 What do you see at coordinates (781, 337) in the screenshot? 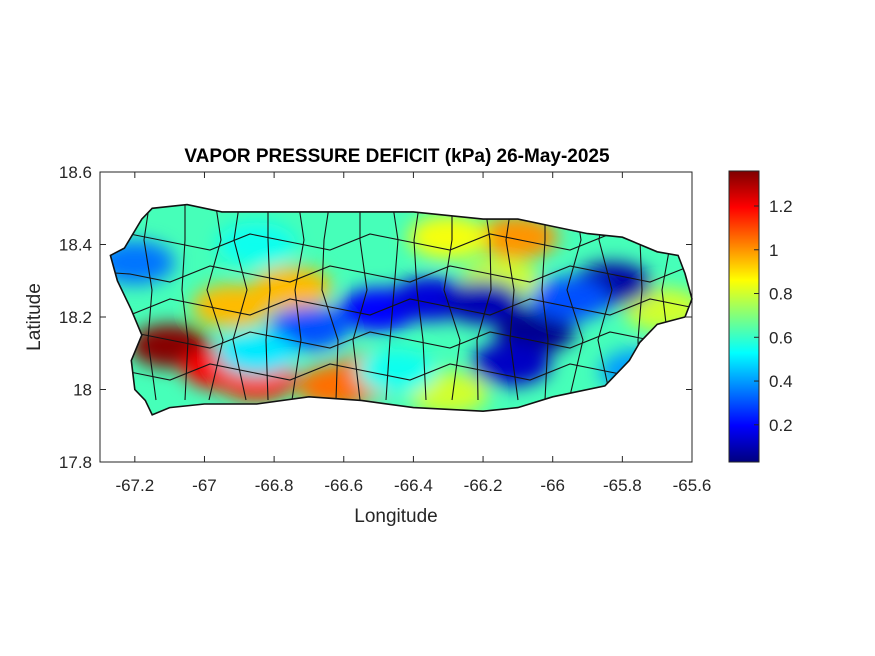
I see `colorbar-tick-label: 0.6` at bounding box center [781, 337].